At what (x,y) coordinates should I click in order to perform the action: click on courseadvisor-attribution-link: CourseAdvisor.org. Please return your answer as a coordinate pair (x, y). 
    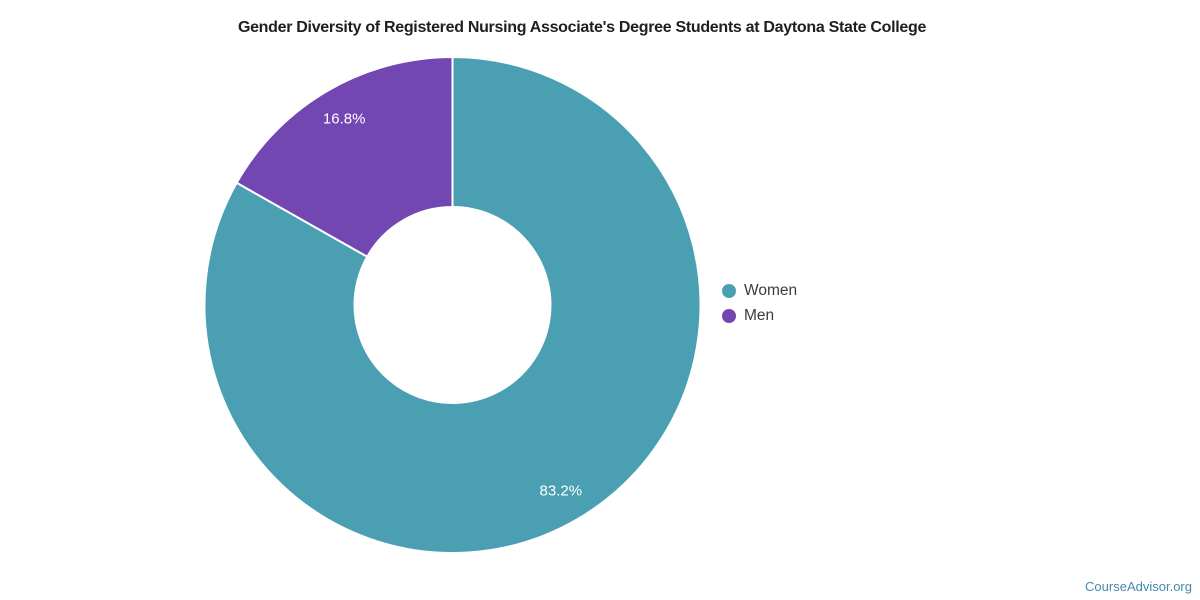
    Looking at the image, I should click on (1138, 586).